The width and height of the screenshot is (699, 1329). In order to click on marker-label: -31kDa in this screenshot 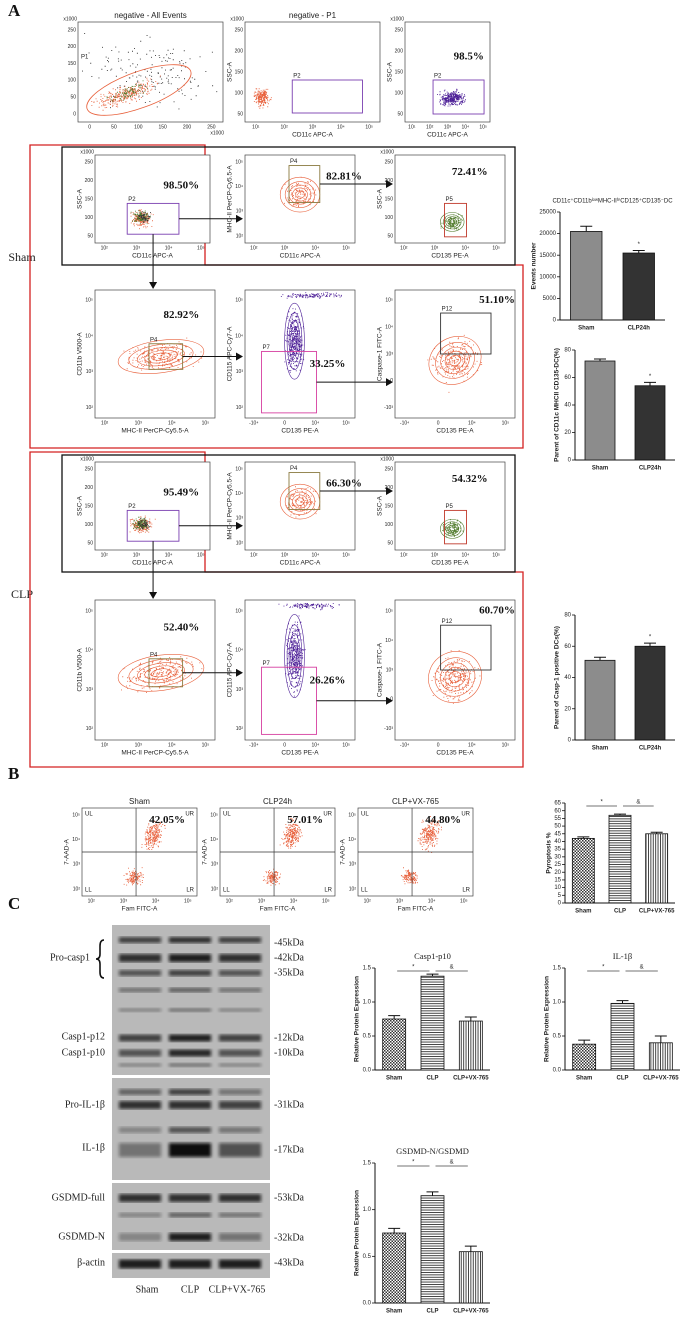, I will do `click(289, 1104)`.